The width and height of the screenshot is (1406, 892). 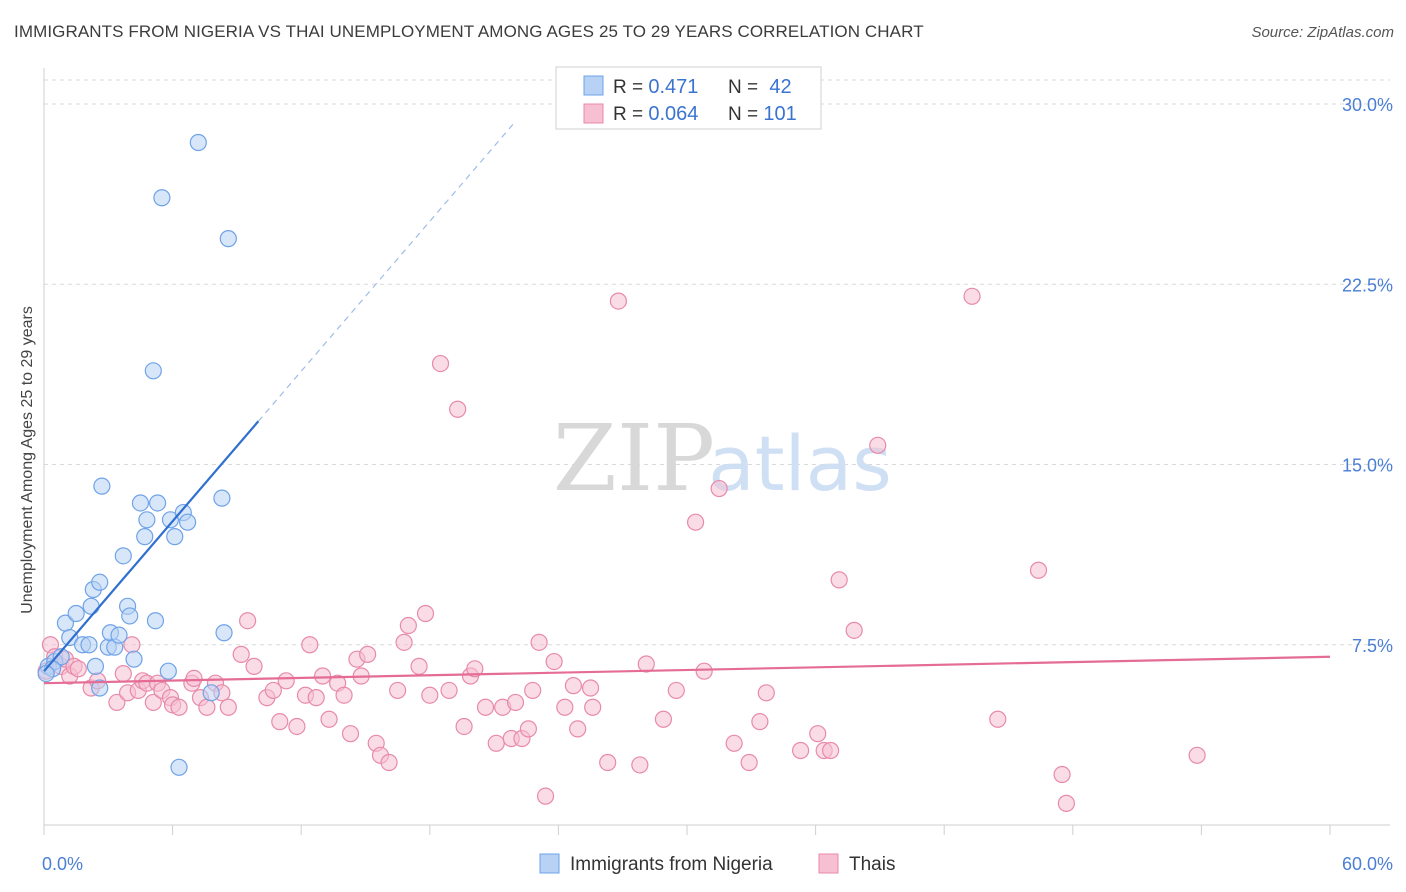 What do you see at coordinates (671, 864) in the screenshot?
I see `legend-bottom-label-nigeria: Immigrants from Nigeria` at bounding box center [671, 864].